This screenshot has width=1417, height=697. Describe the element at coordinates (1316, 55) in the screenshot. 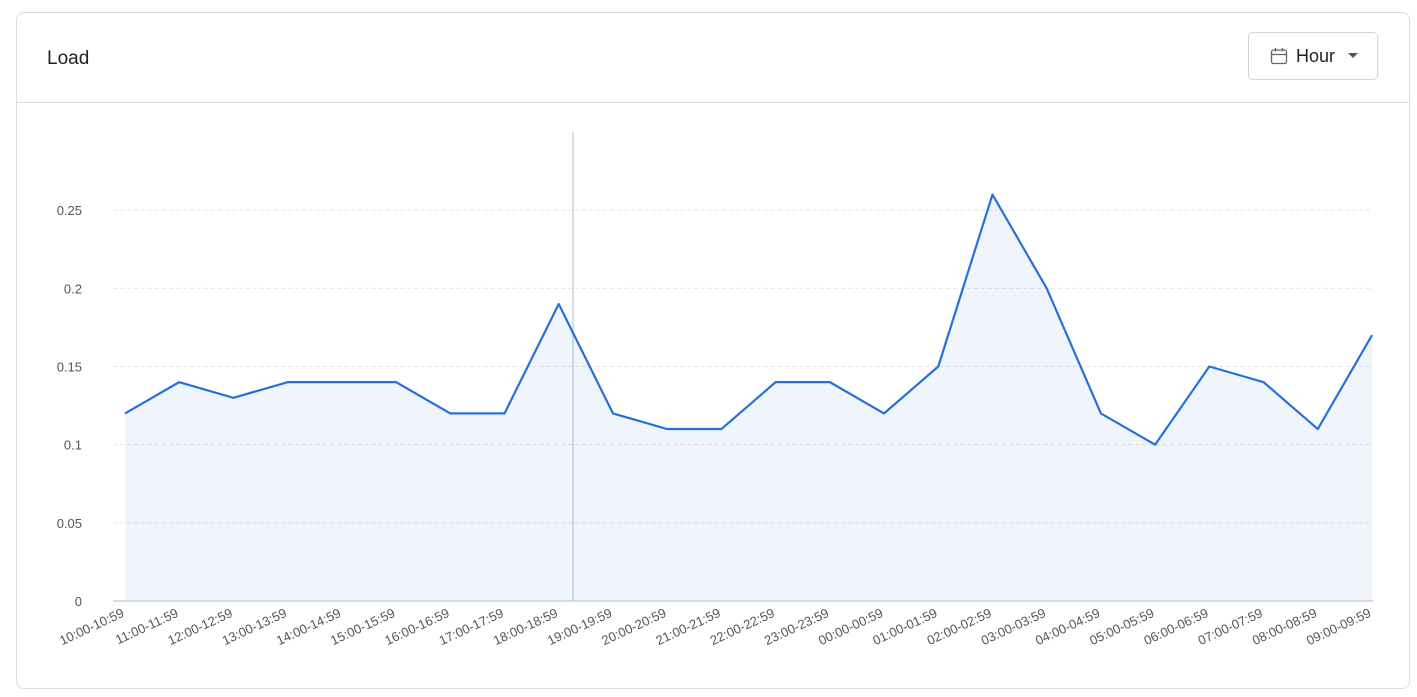

I see `range-label: Hour` at that location.